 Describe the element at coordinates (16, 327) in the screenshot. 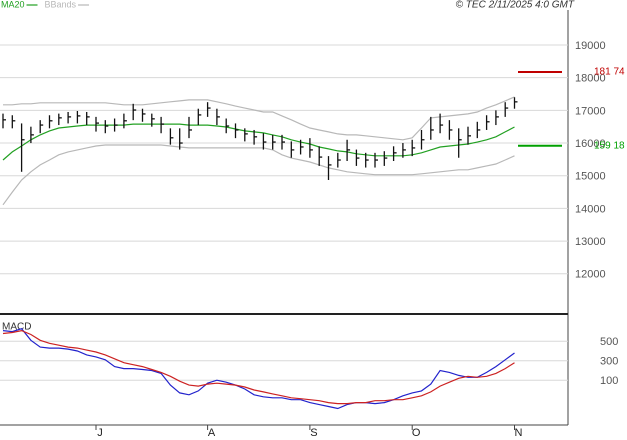

I see `macd-title: MACD` at that location.